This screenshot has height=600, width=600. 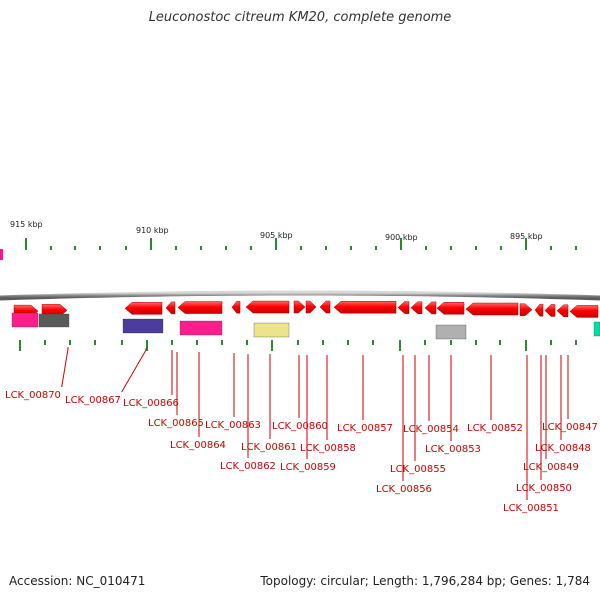 I want to click on gene-label-lck-00870: LCK_00870, so click(x=33, y=395).